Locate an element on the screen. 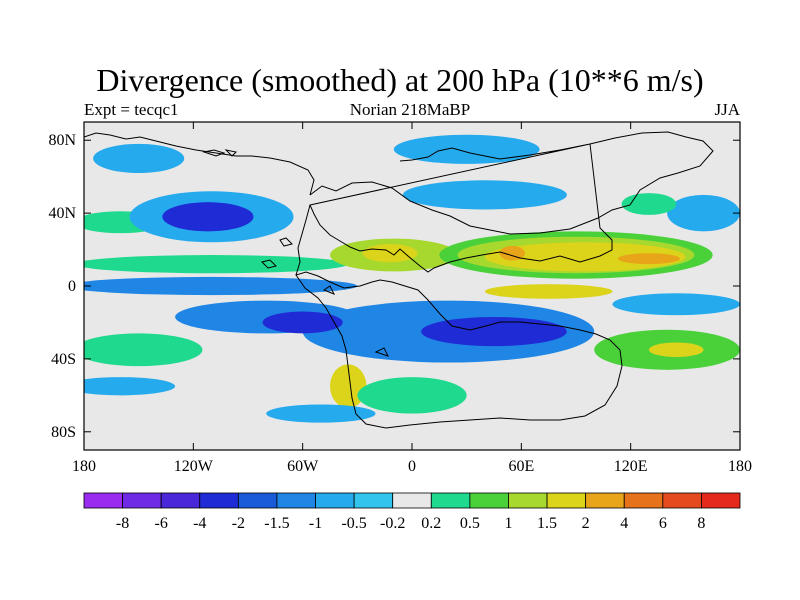  period-label: Norian 218MaBP is located at coordinates (410, 109).